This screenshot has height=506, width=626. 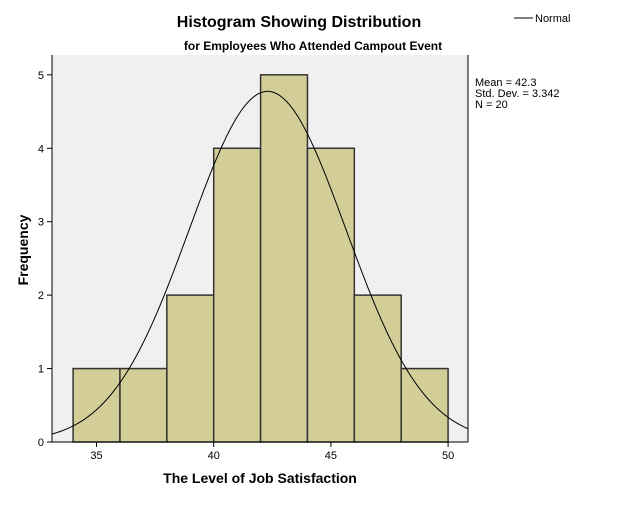 What do you see at coordinates (41, 443) in the screenshot?
I see `y-tick-label-0: 0` at bounding box center [41, 443].